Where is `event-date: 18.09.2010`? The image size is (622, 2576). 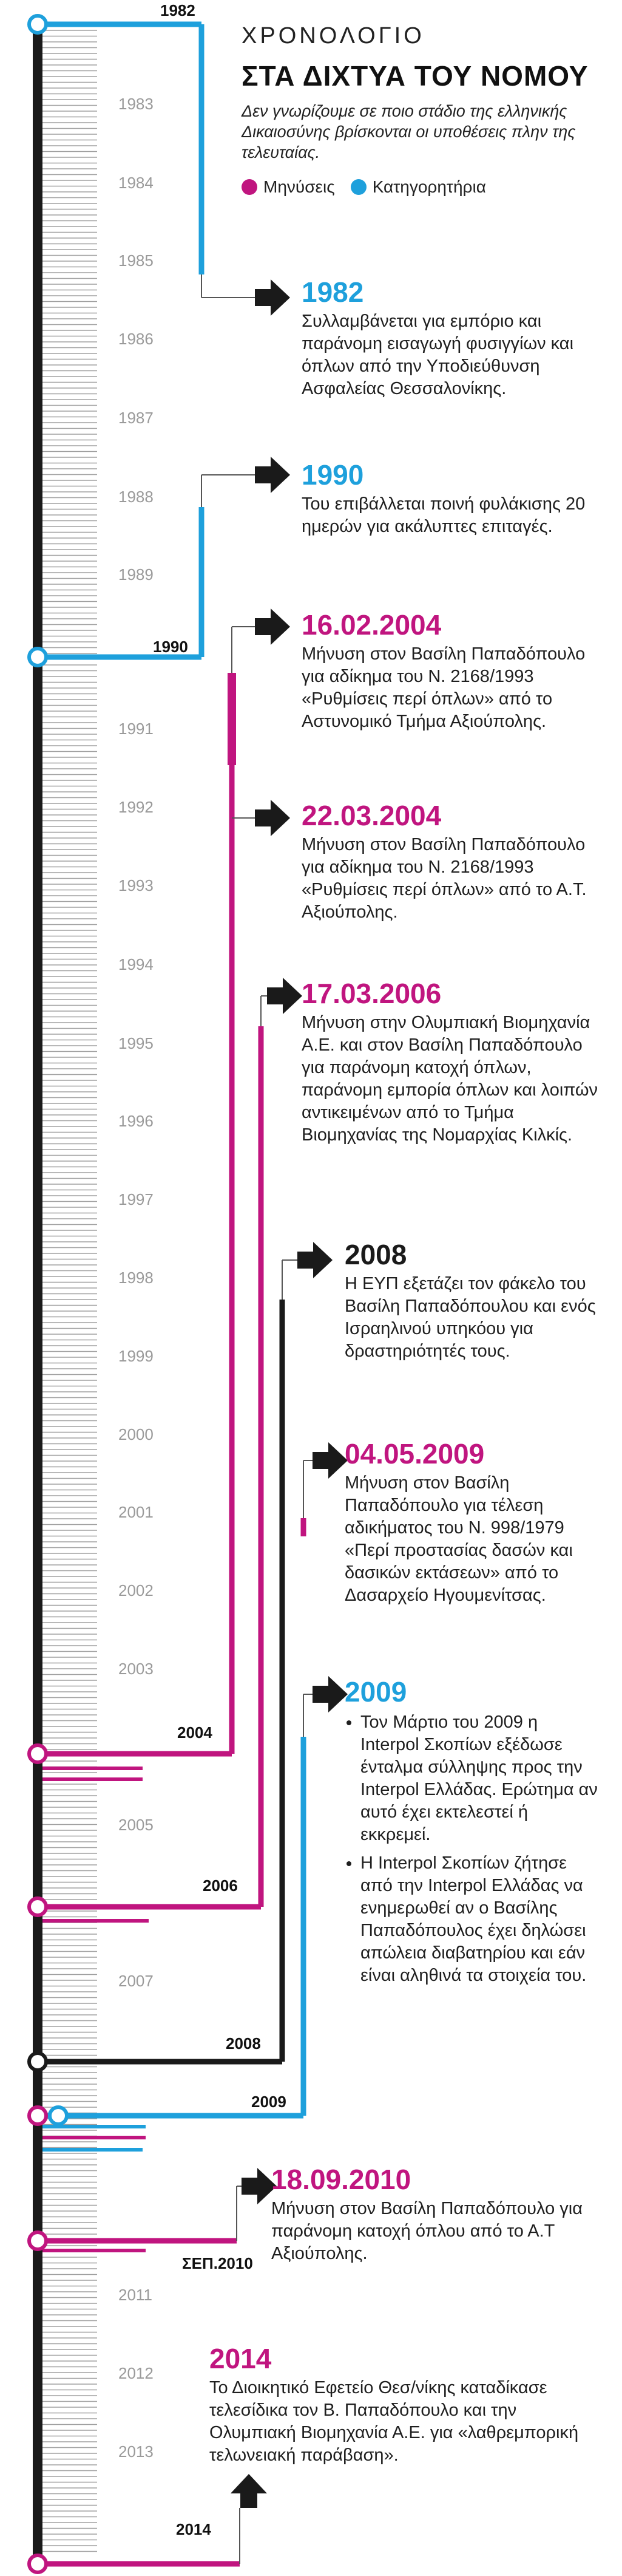
event-date: 18.09.2010 is located at coordinates (341, 2180).